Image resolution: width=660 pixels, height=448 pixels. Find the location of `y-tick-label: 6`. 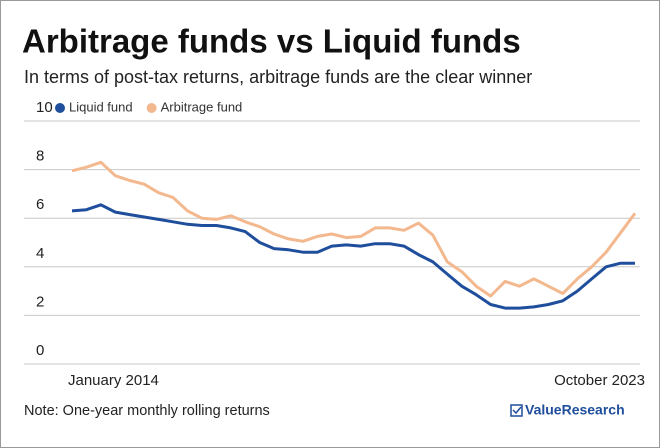

y-tick-label: 6 is located at coordinates (40, 204).